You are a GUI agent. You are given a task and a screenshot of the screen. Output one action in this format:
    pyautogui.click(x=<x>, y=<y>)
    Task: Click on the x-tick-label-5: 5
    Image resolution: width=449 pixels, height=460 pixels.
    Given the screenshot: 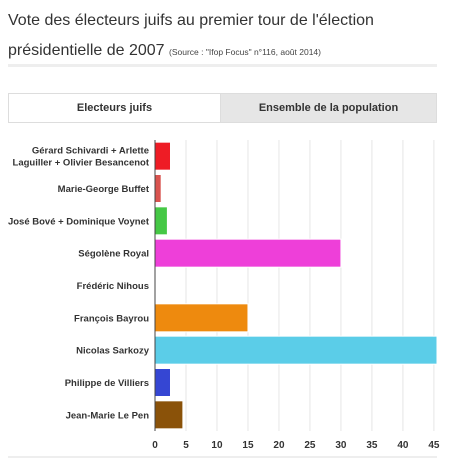 What is the action you would take?
    pyautogui.click(x=186, y=445)
    